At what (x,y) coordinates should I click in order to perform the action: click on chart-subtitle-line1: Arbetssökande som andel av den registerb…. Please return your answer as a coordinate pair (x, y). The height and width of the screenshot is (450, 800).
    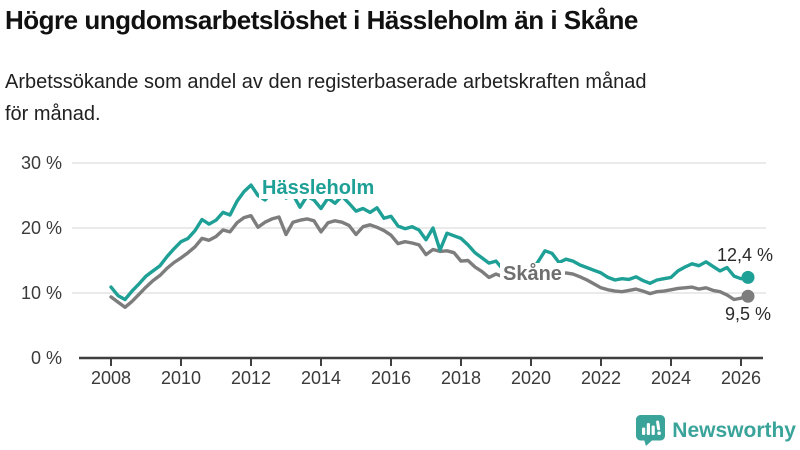
    Looking at the image, I should click on (326, 82).